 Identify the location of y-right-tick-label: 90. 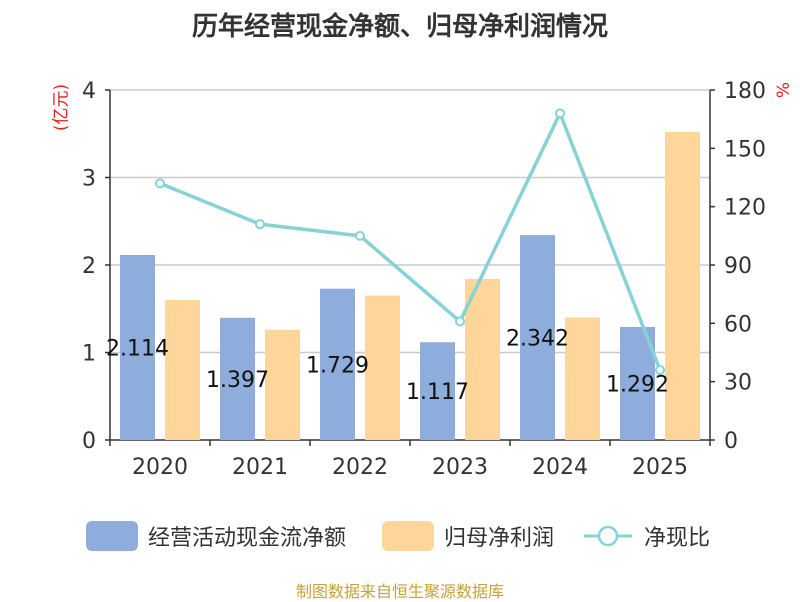
(738, 266).